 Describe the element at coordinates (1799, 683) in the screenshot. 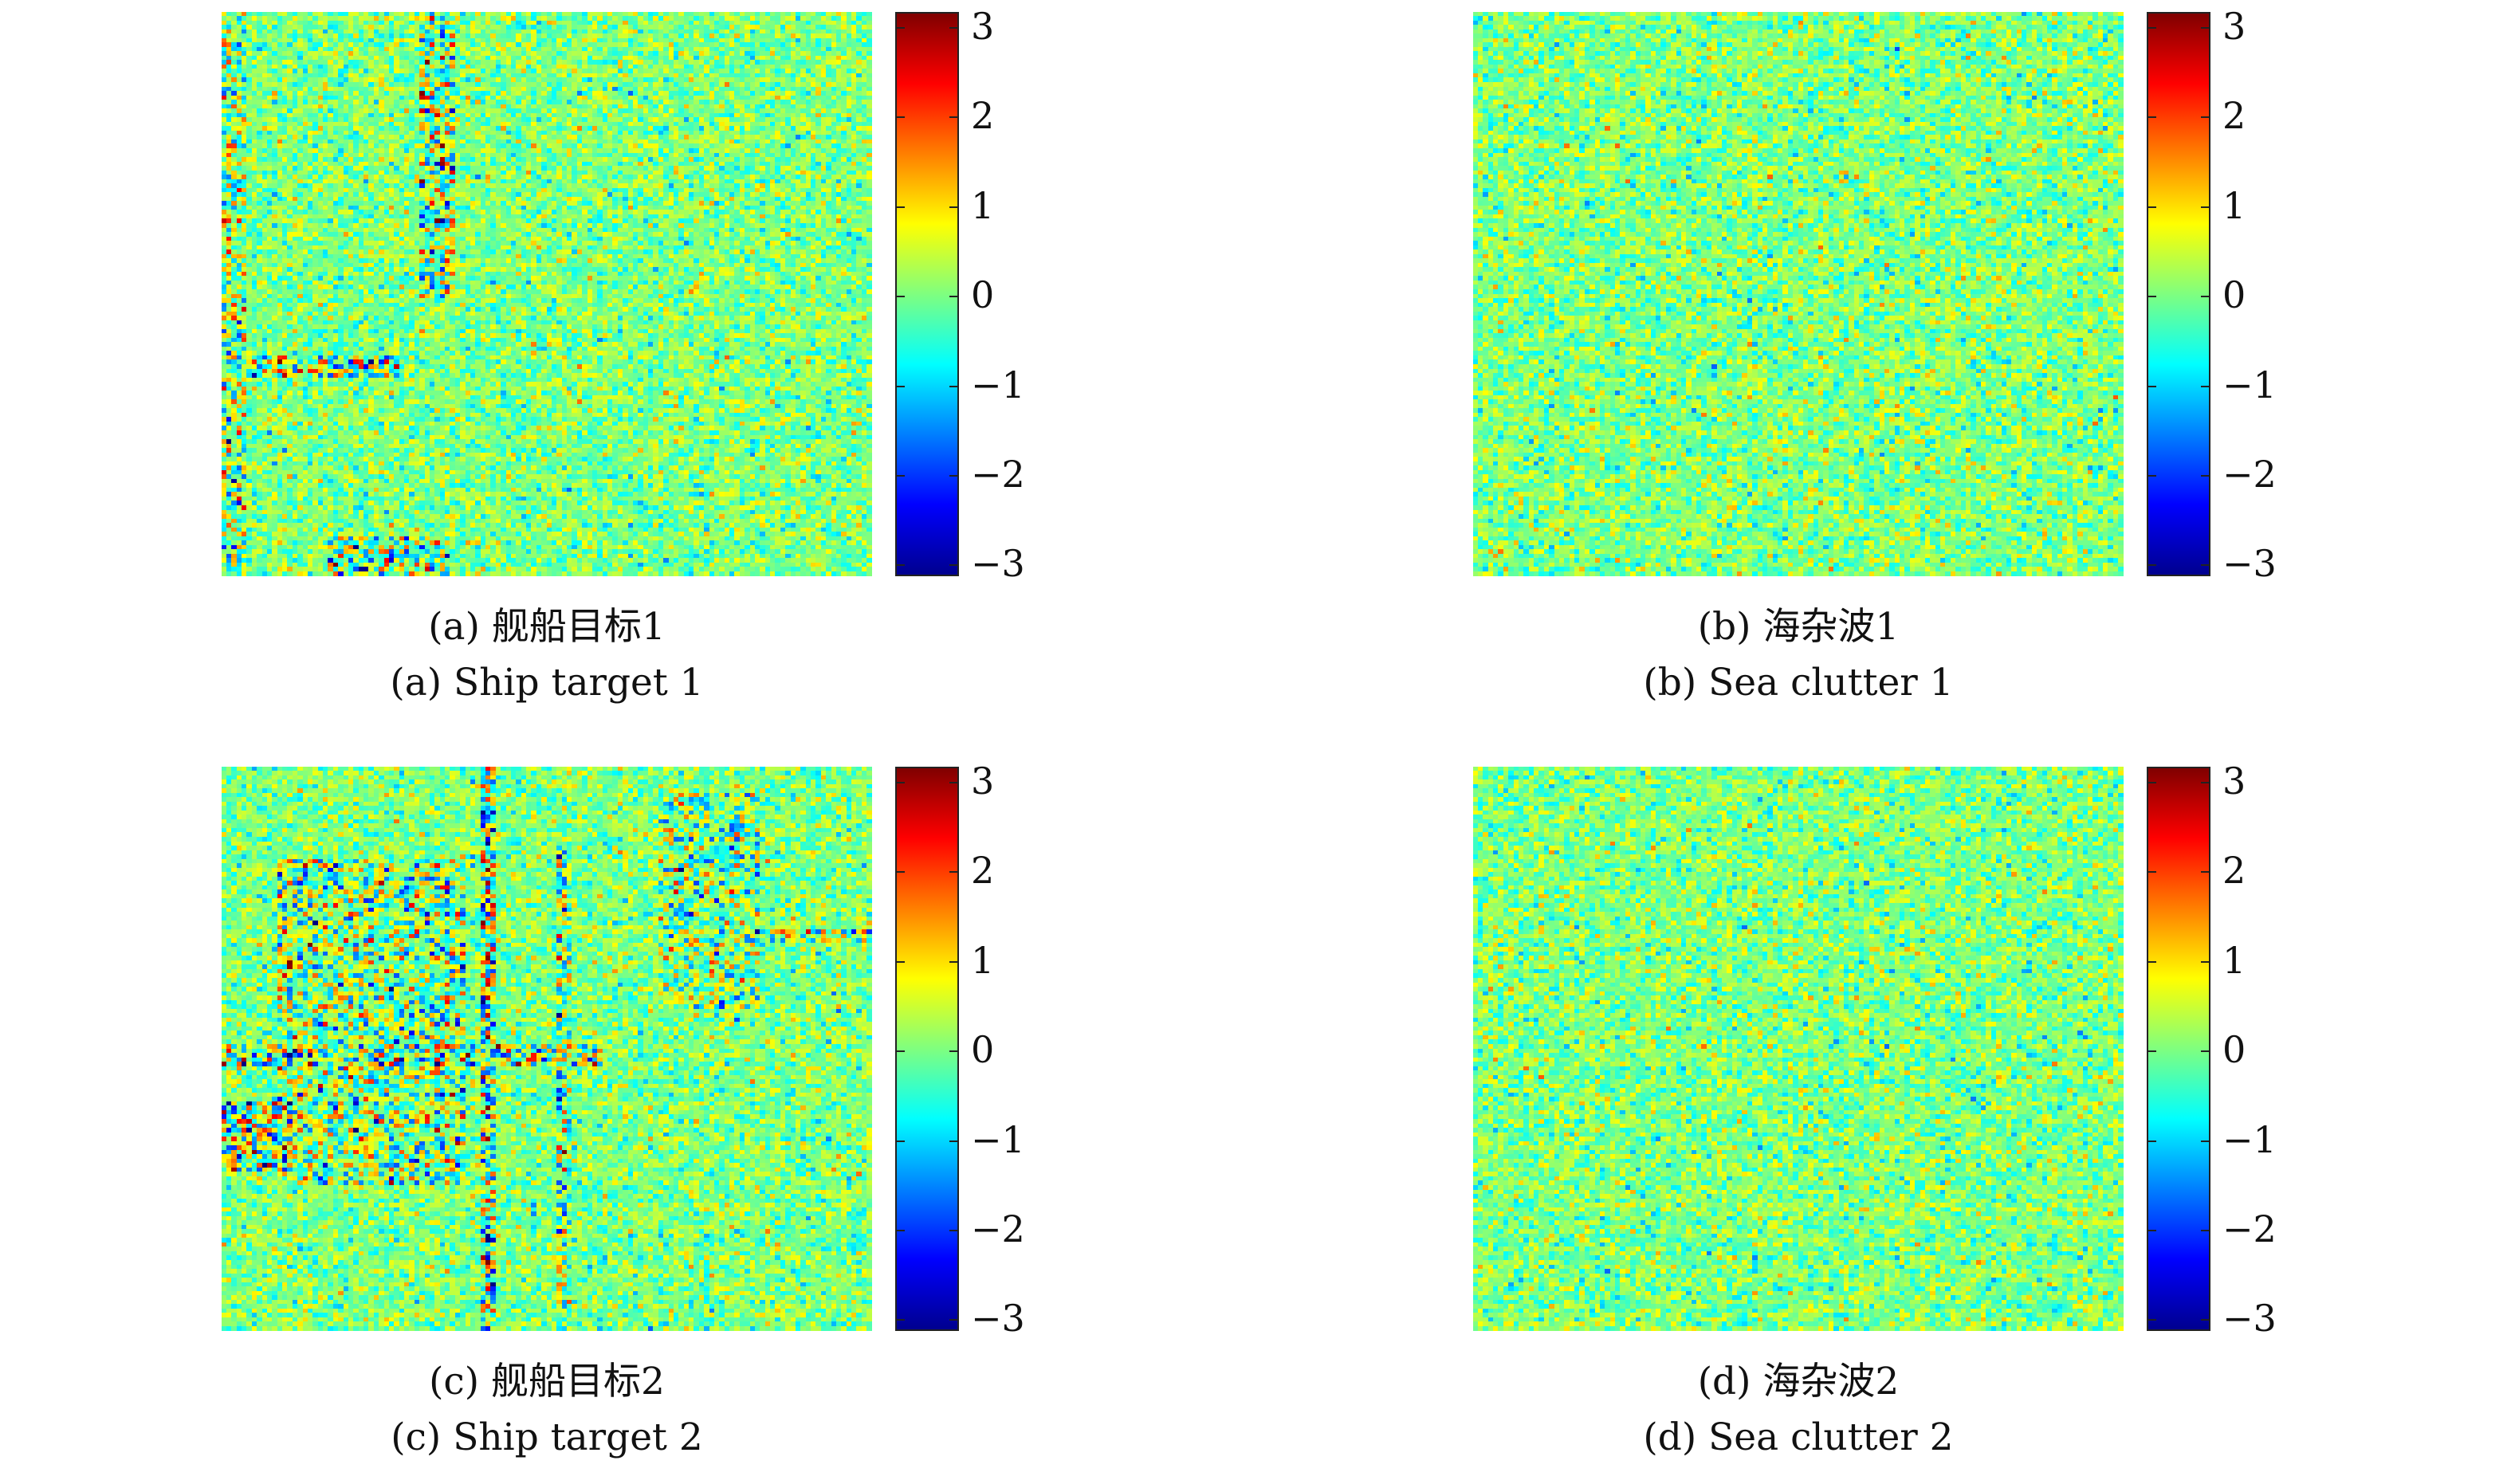

I see `caption-b-en: (b) Sea clutter 1` at that location.